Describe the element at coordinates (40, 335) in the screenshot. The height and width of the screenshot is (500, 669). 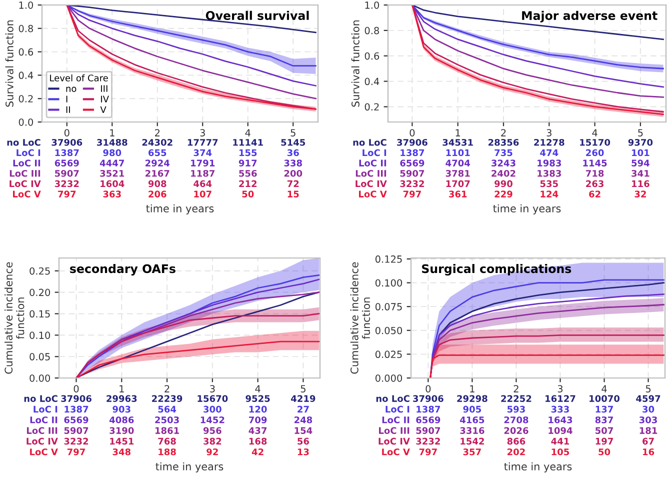
I see `y-tick-label: 0.10` at that location.